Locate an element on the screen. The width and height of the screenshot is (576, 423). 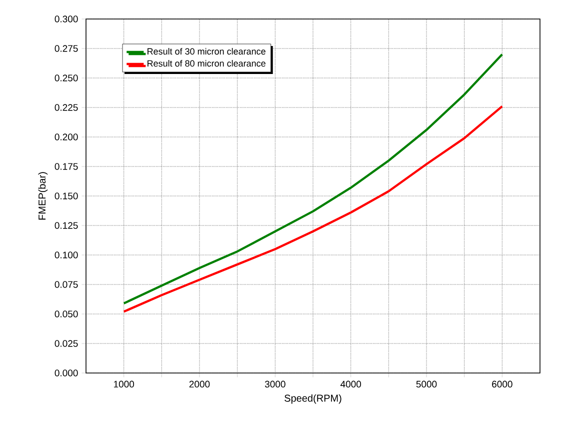
y-tick-label: 0.075 is located at coordinates (66, 284).